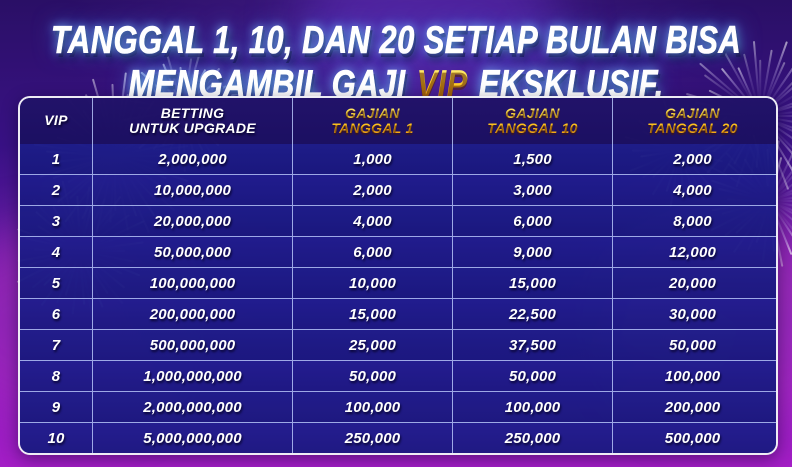  I want to click on table-row: 6 200,000,000 15,000 22,500 30,000, so click(398, 313).